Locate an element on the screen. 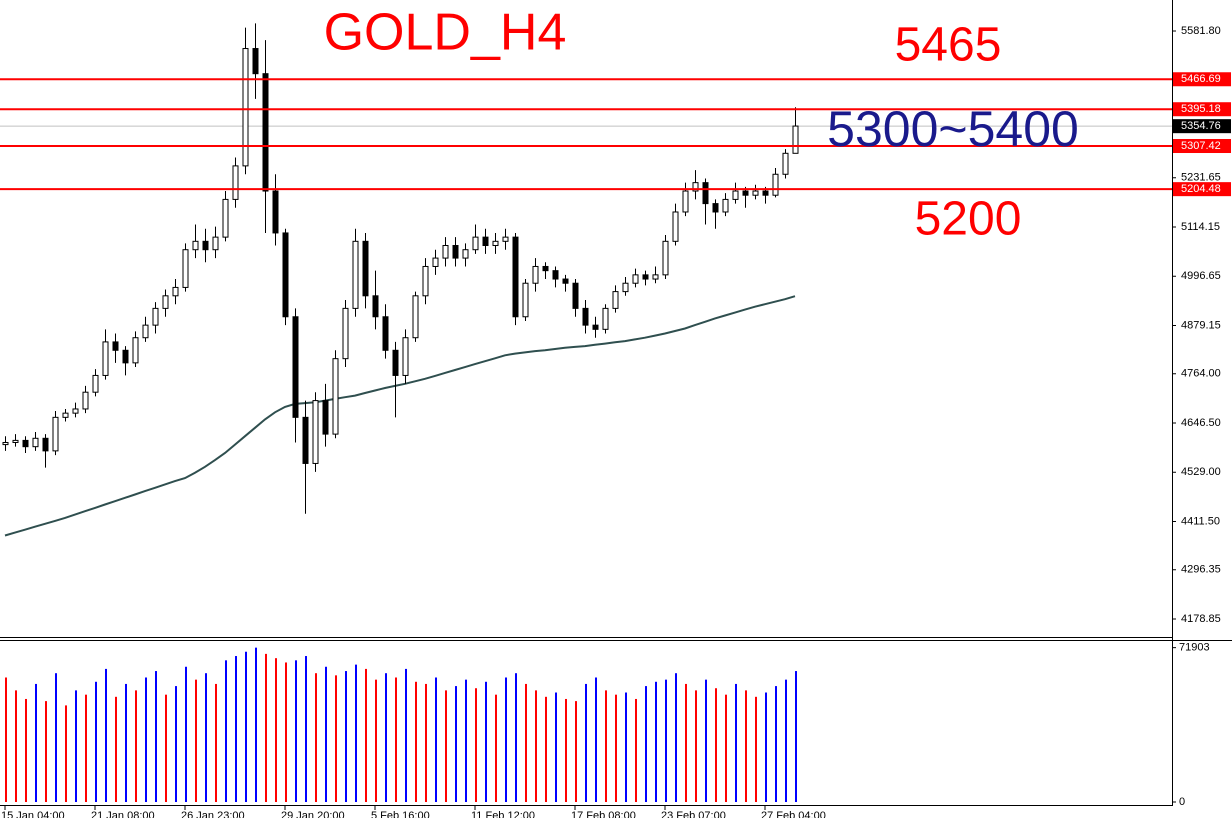  x-tick-label: 5 Feb 16:00 is located at coordinates (400, 814).